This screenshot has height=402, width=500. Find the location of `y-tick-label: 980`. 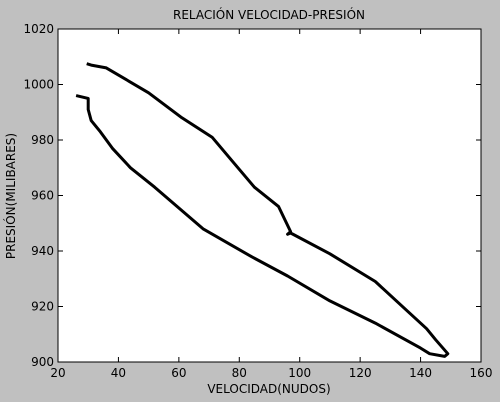

y-tick-label: 980 is located at coordinates (42, 140).